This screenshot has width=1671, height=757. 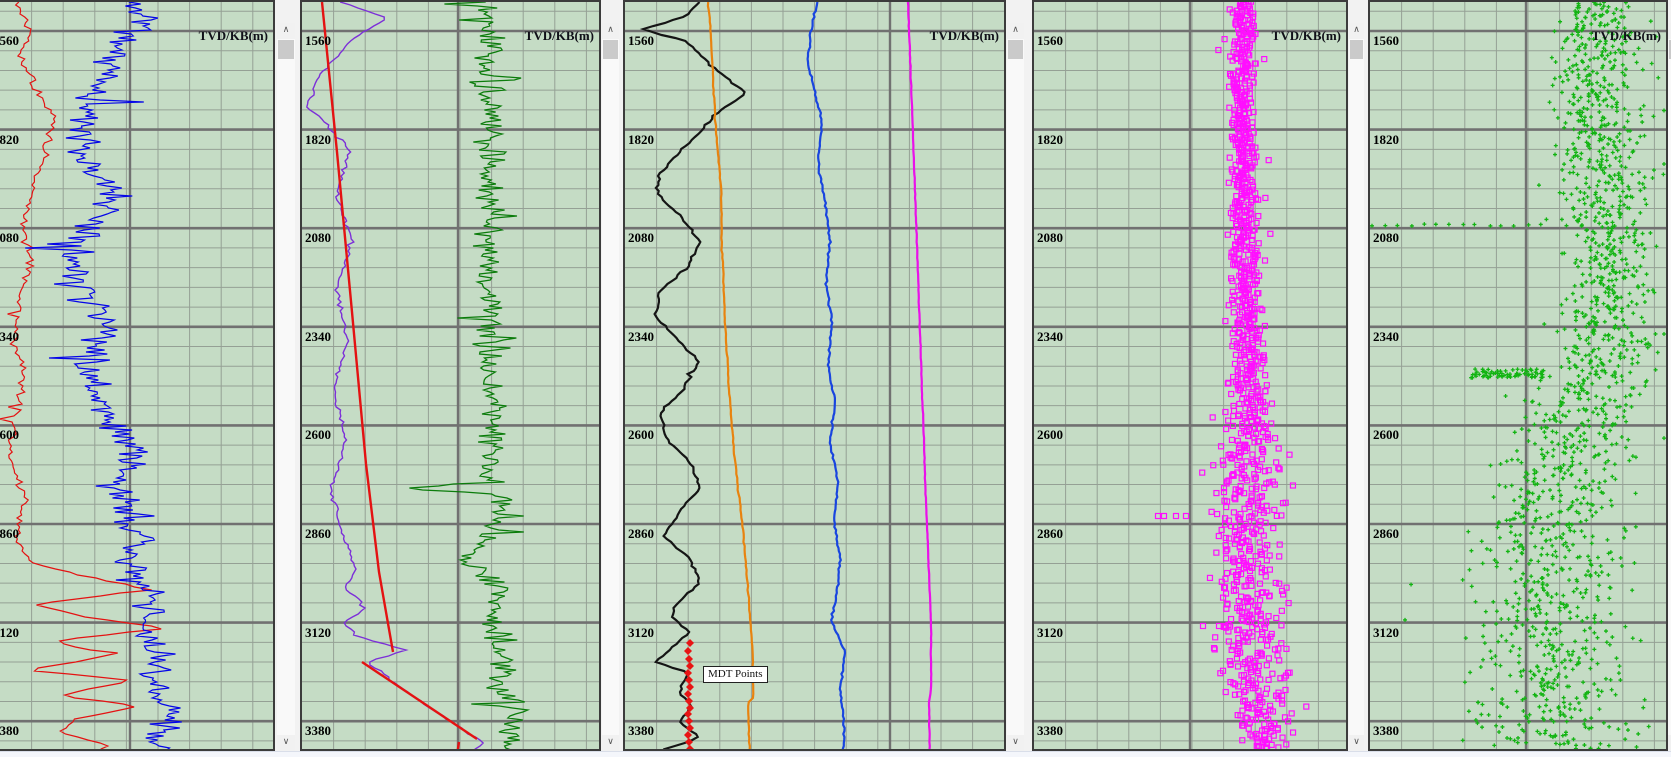 What do you see at coordinates (1356, 387) in the screenshot?
I see `scrollbar-track-4: ∧ ∨` at bounding box center [1356, 387].